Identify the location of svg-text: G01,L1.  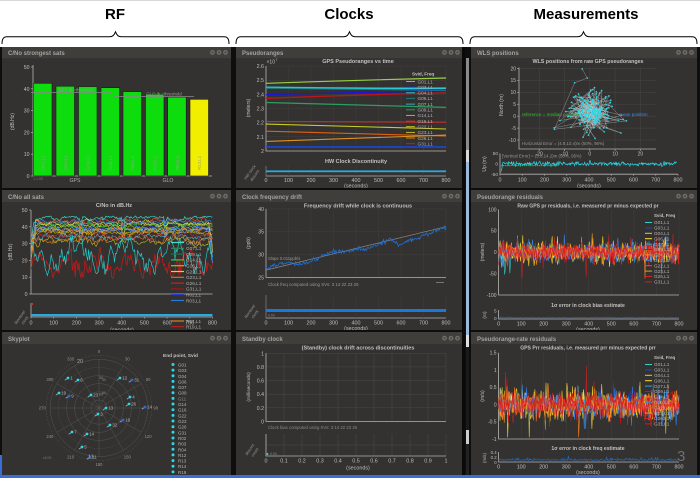
(662, 222).